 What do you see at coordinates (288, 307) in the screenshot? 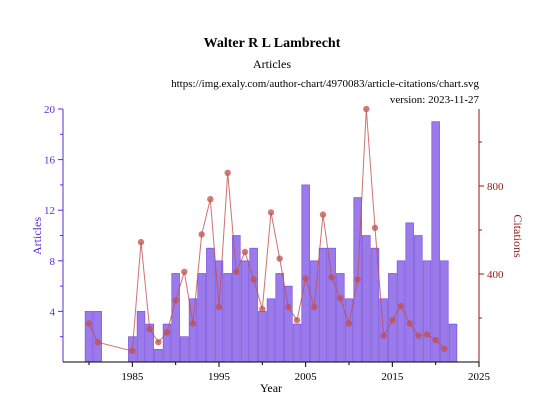
I see `citations-point-2003` at bounding box center [288, 307].